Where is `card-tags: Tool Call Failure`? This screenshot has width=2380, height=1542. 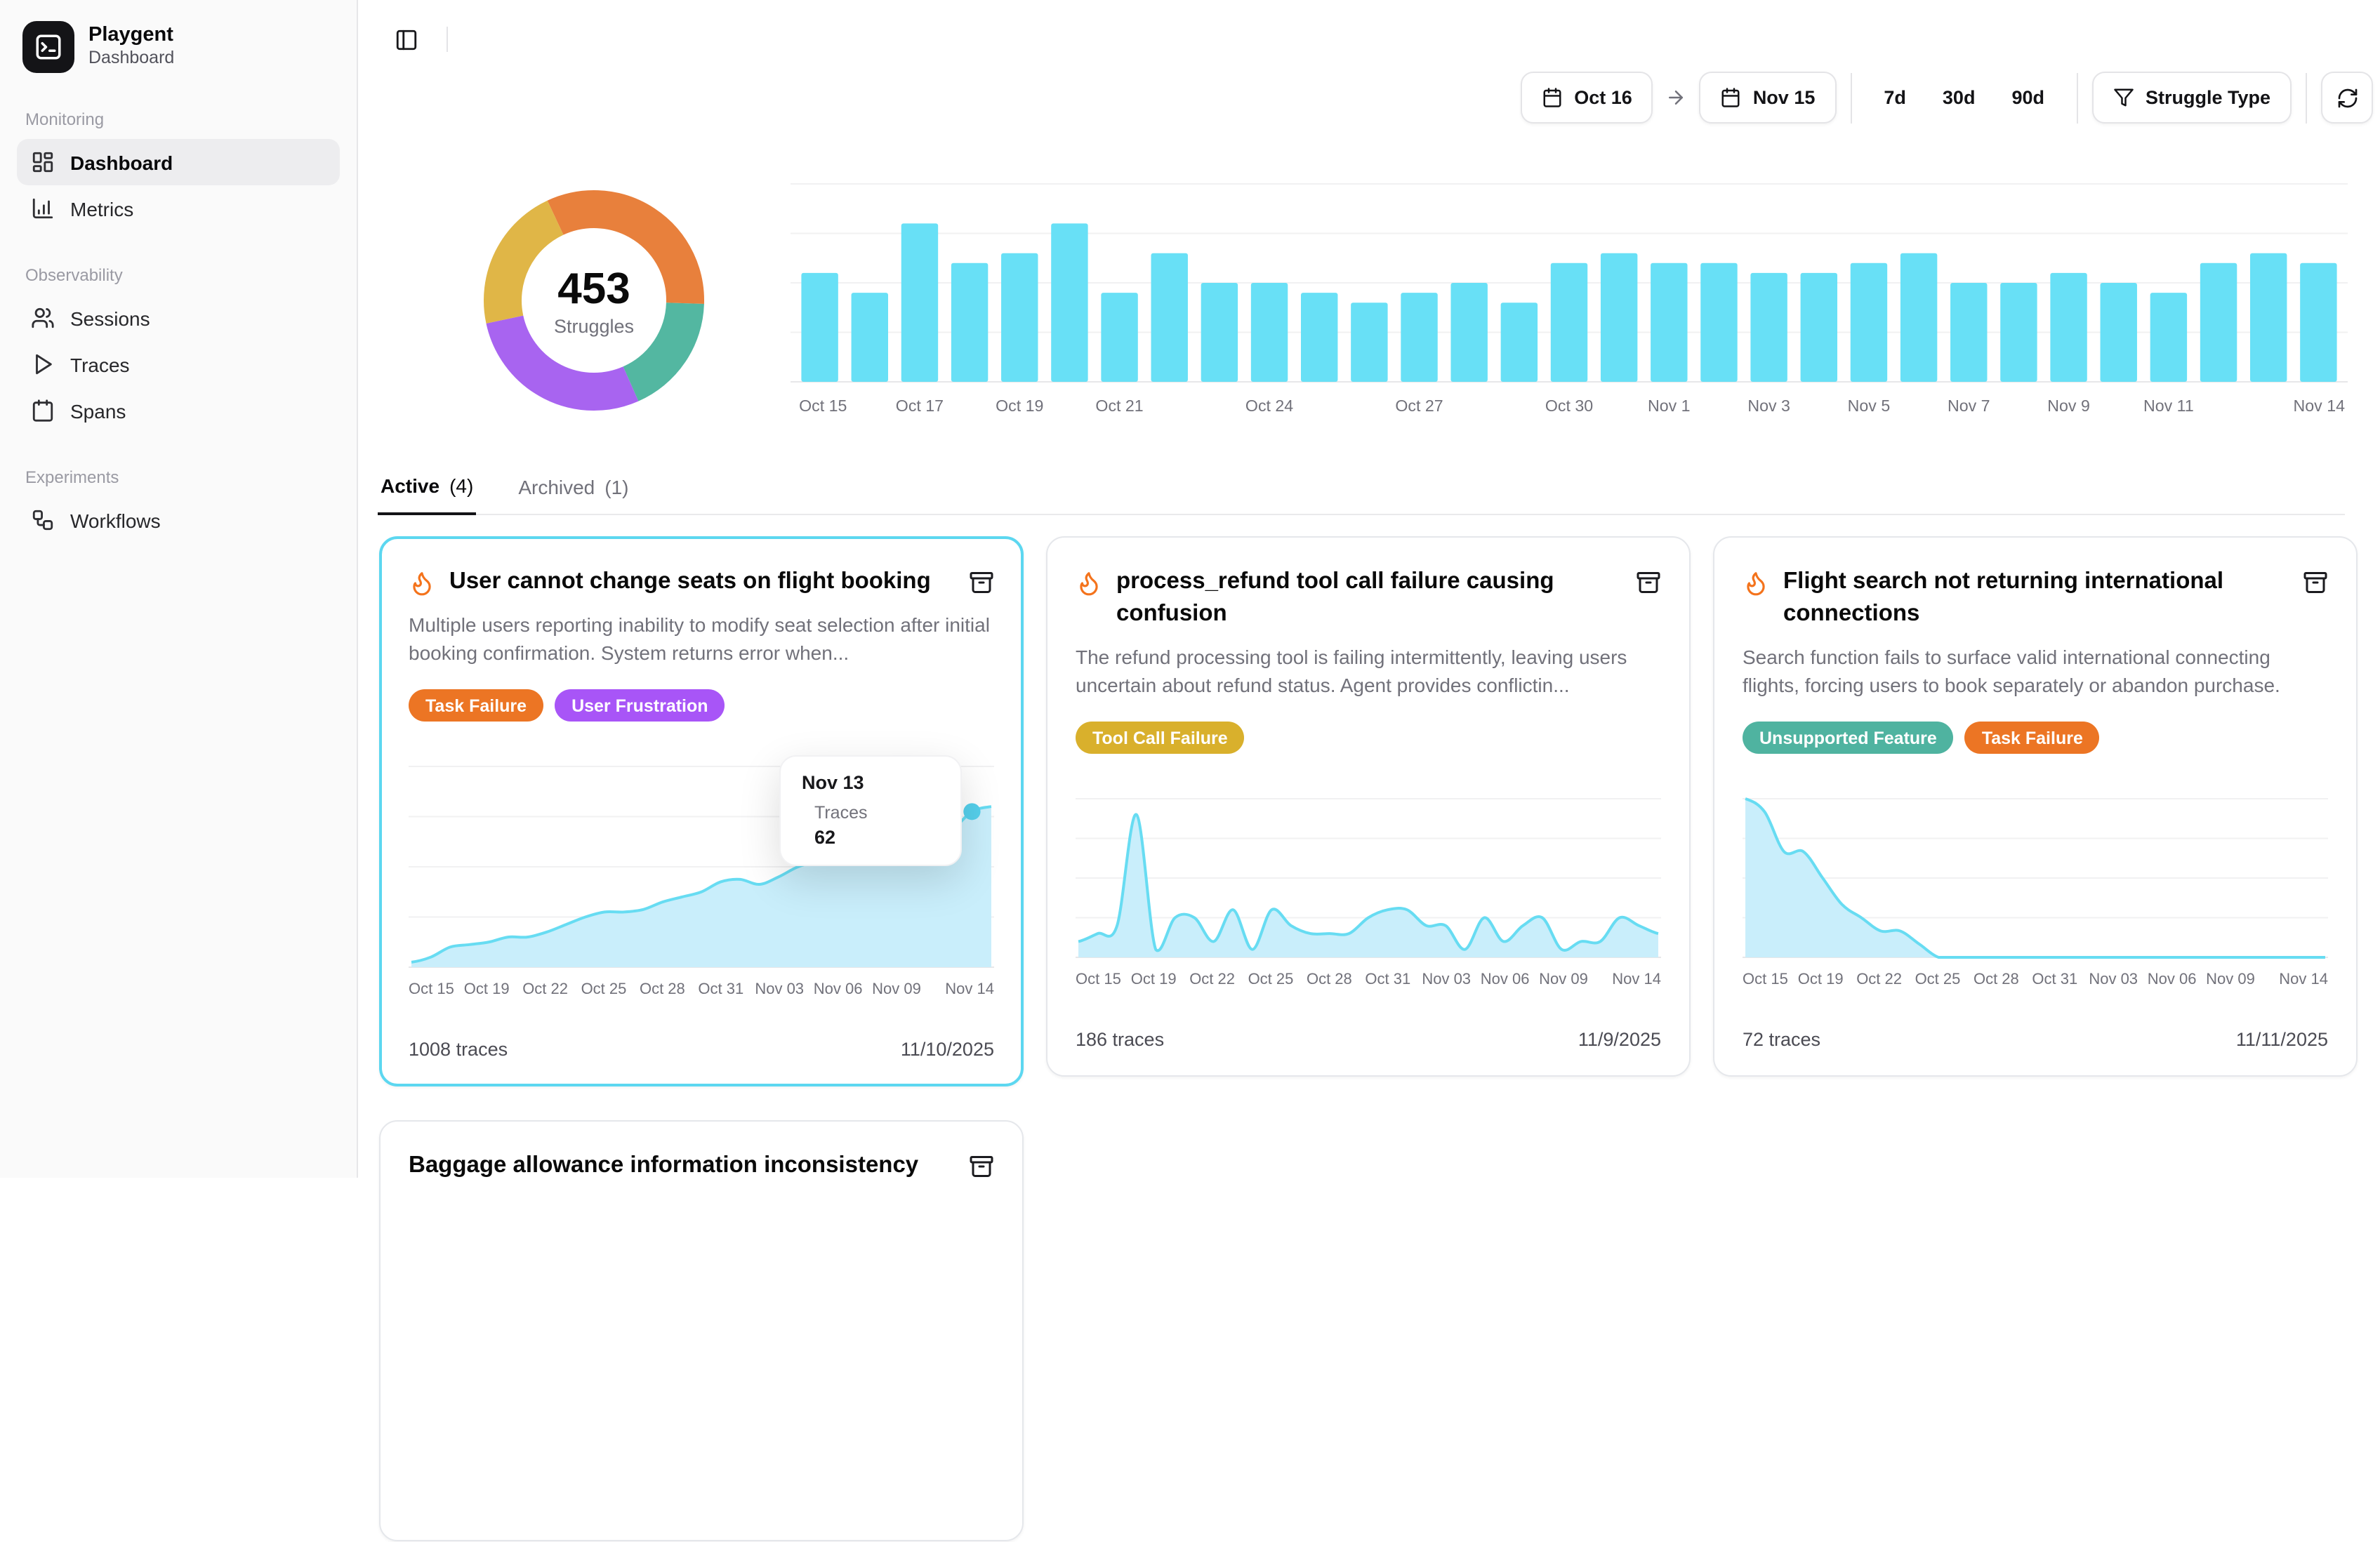 card-tags: Tool Call Failure is located at coordinates (1368, 739).